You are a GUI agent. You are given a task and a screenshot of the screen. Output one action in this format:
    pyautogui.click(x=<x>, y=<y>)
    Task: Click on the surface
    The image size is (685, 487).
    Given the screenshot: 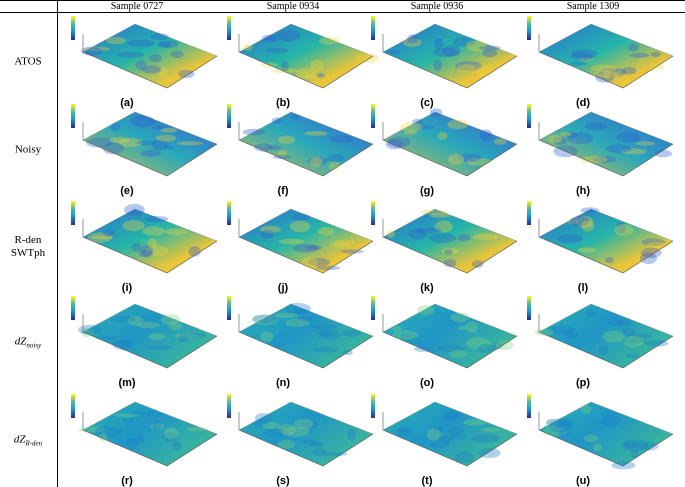 What is the action you would take?
    pyautogui.click(x=306, y=144)
    